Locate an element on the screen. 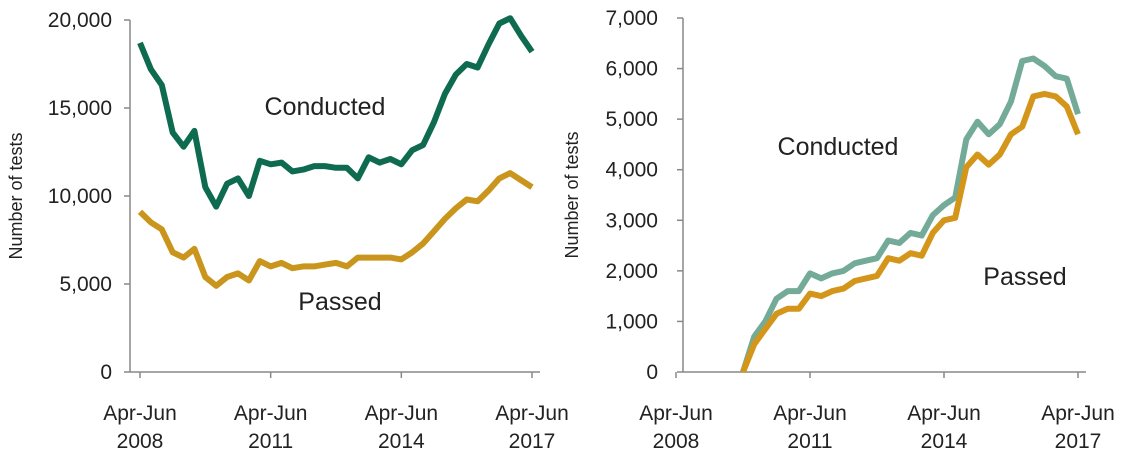 This screenshot has height=457, width=1124. y-tick-label: 2,000 is located at coordinates (631, 271).